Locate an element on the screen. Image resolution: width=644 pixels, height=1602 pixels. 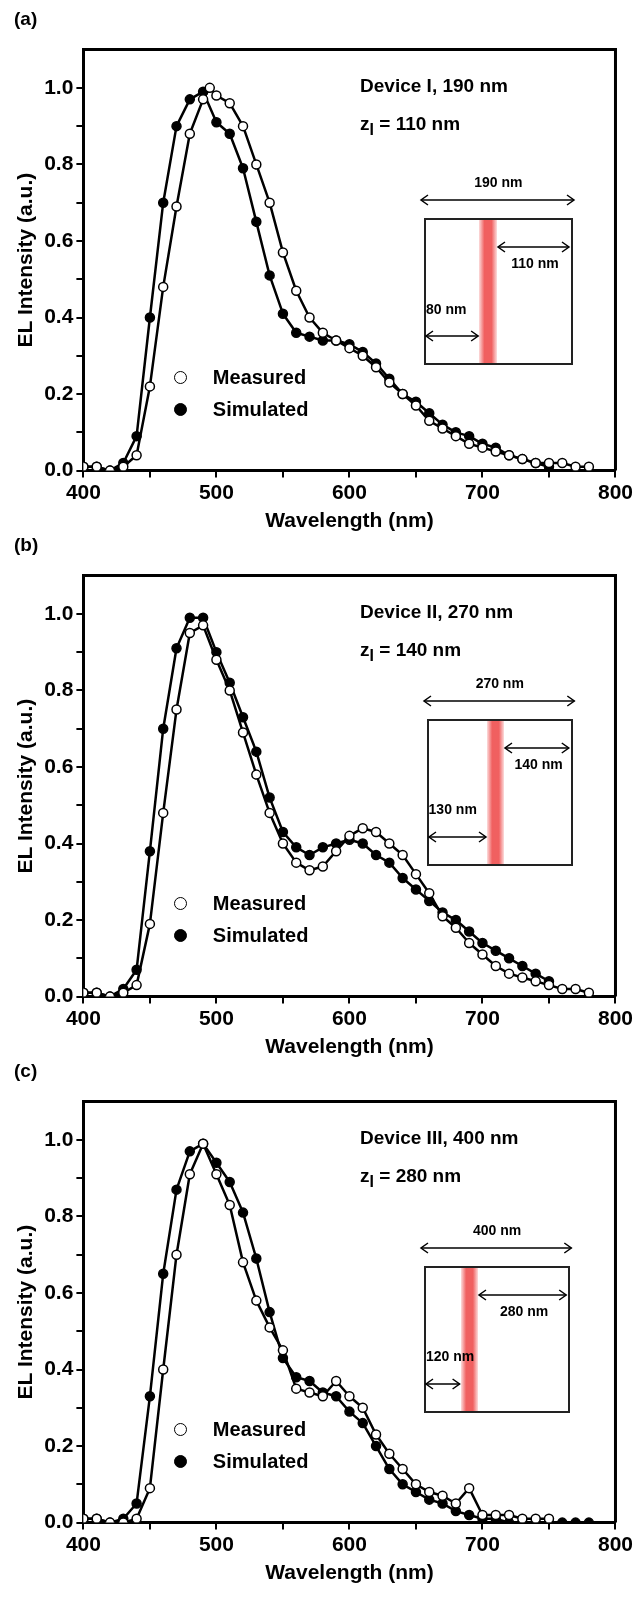
annotation: 270 nm is located at coordinates (499, 682).